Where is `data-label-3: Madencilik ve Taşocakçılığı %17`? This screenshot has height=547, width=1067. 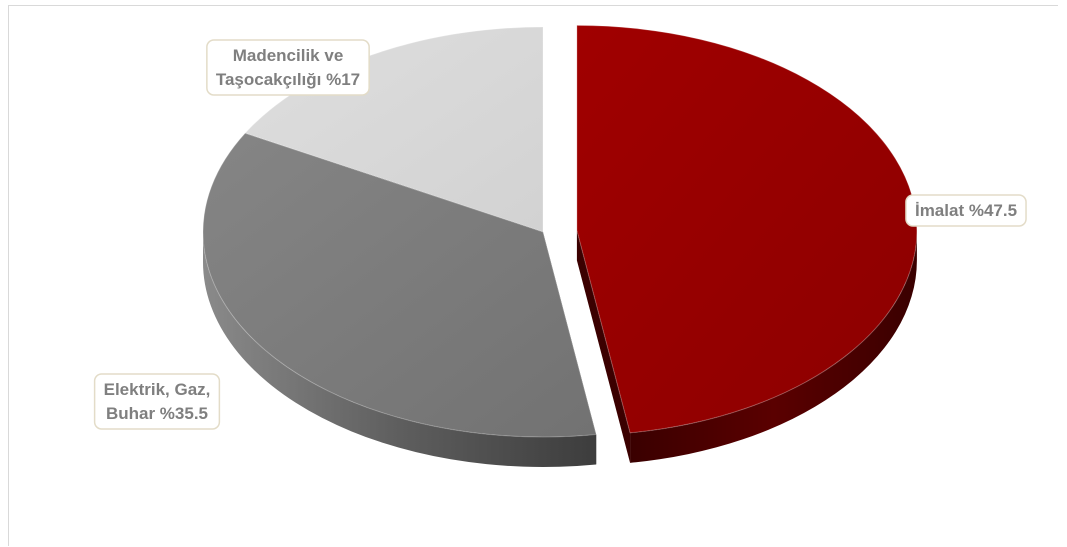
data-label-3: Madencilik ve Taşocakçılığı %17 is located at coordinates (288, 67).